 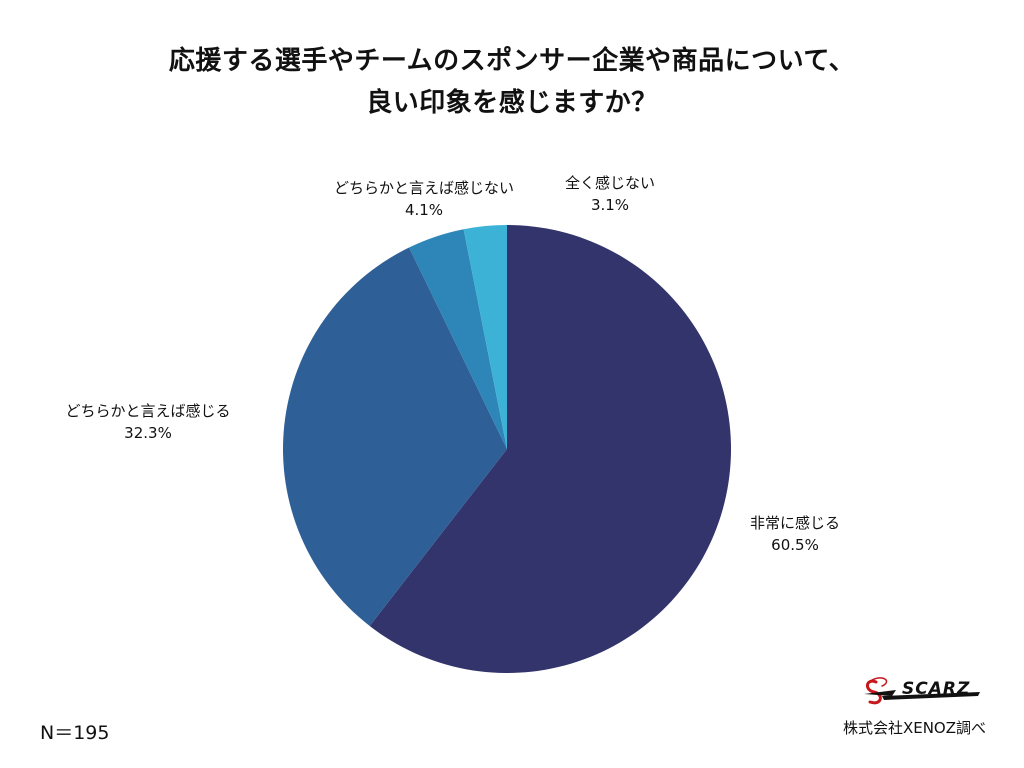 I want to click on slice-label-text: どちらかと言えば感じる, so click(x=148, y=411).